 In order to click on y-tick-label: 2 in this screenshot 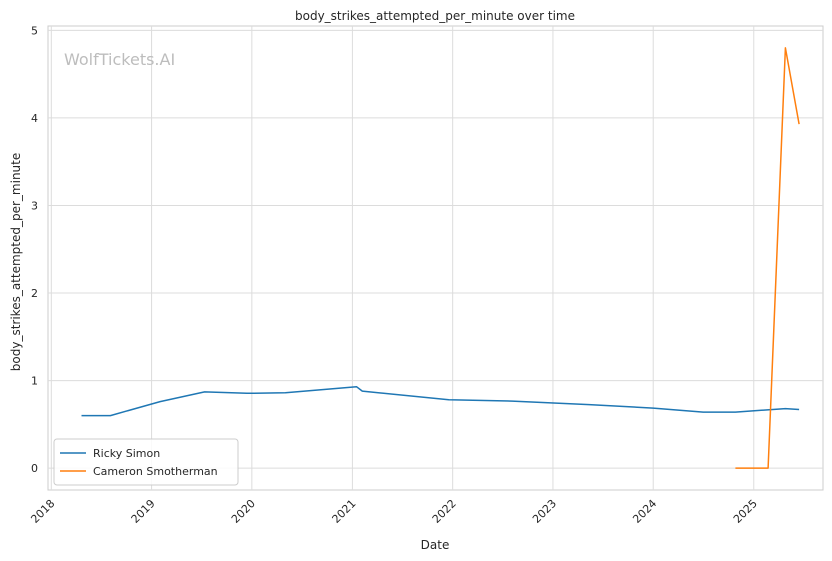, I will do `click(34, 293)`.